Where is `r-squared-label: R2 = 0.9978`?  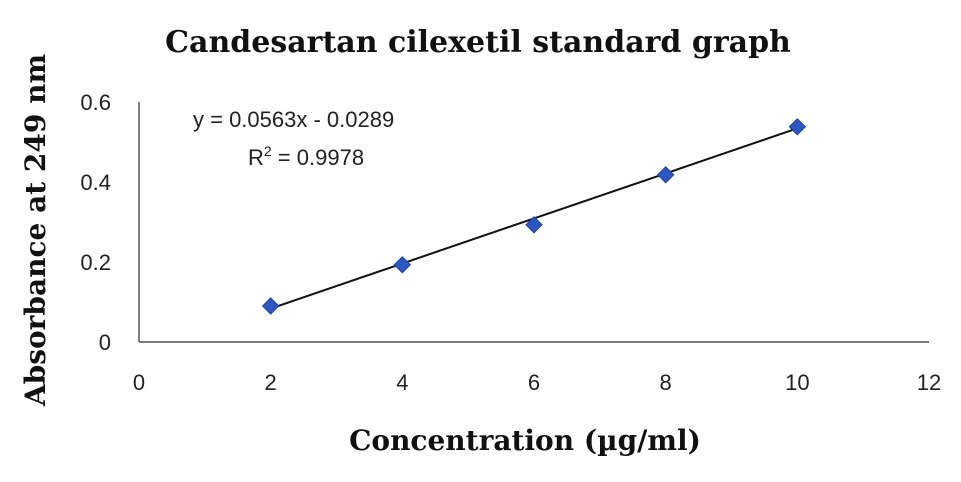
r-squared-label: R2 = 0.9978 is located at coordinates (306, 156).